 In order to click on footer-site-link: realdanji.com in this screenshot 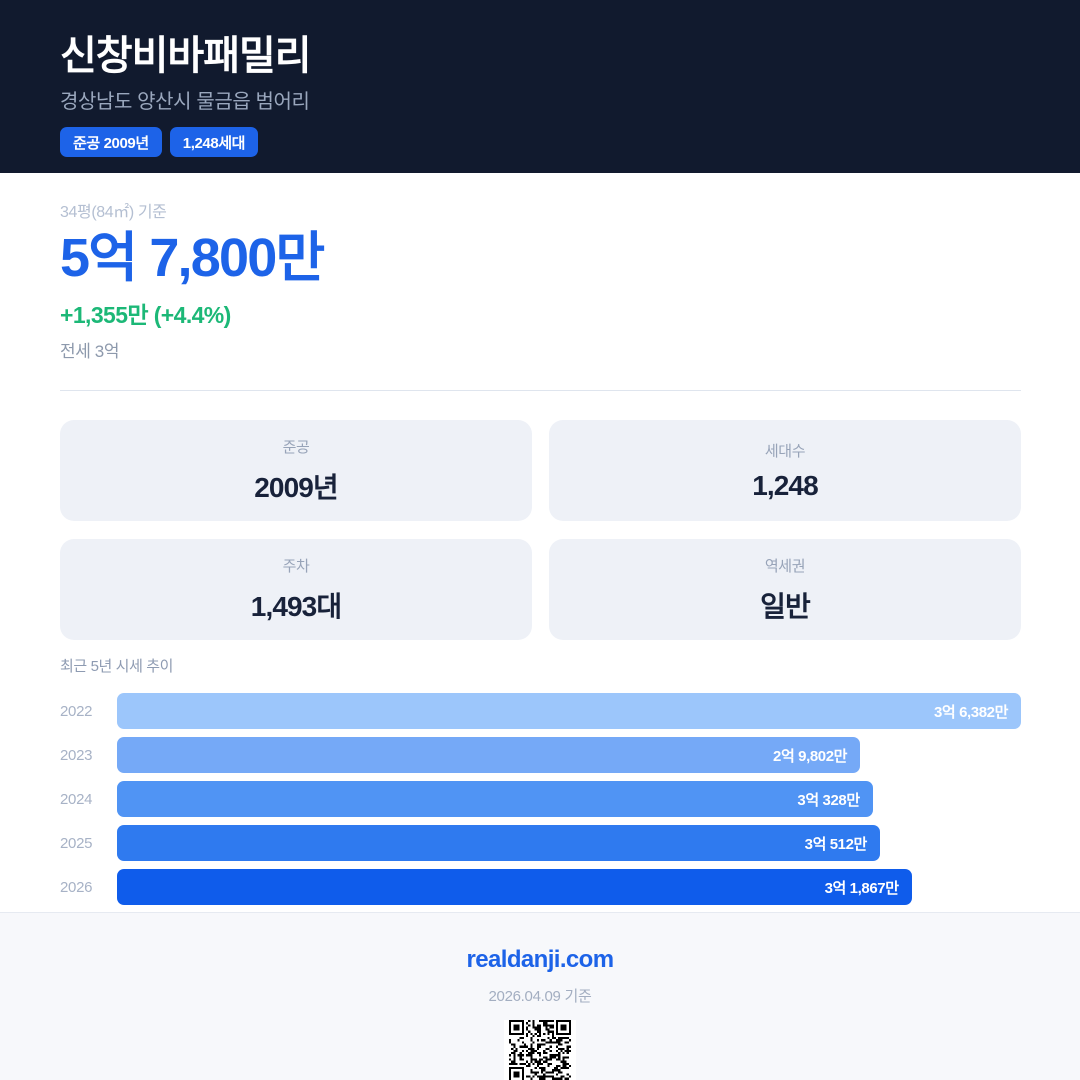, I will do `click(540, 959)`.